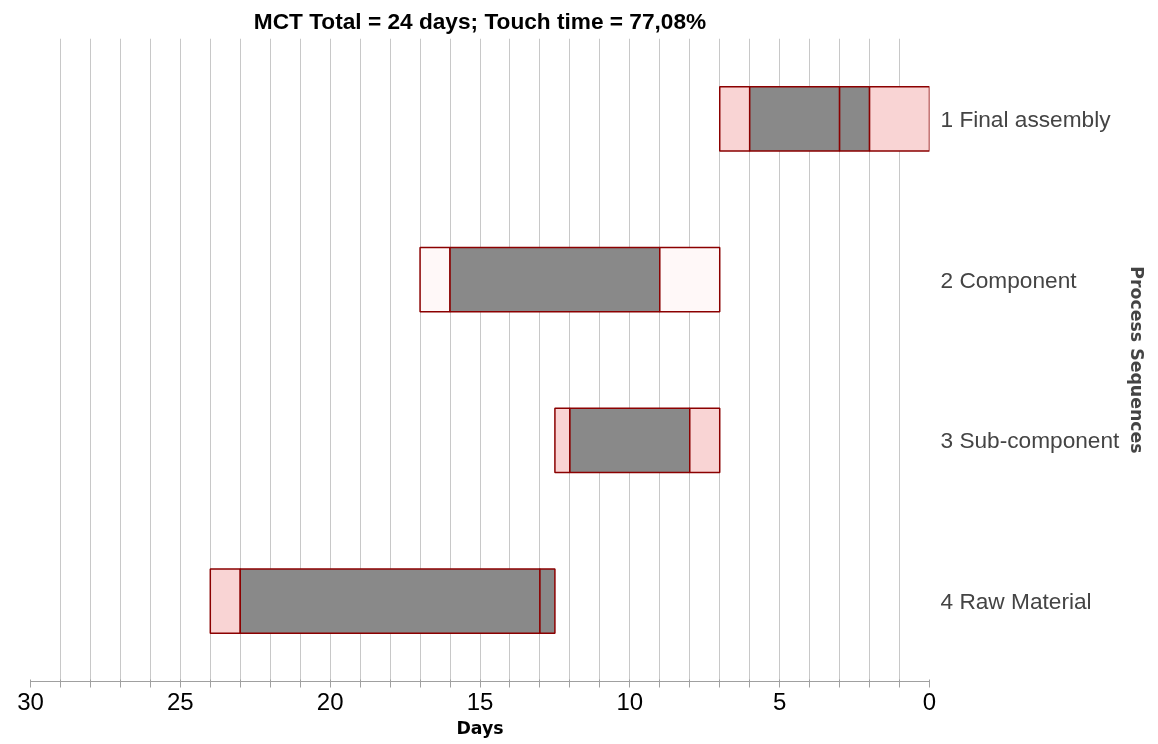  What do you see at coordinates (480, 727) in the screenshot?
I see `x-axis-title: Days` at bounding box center [480, 727].